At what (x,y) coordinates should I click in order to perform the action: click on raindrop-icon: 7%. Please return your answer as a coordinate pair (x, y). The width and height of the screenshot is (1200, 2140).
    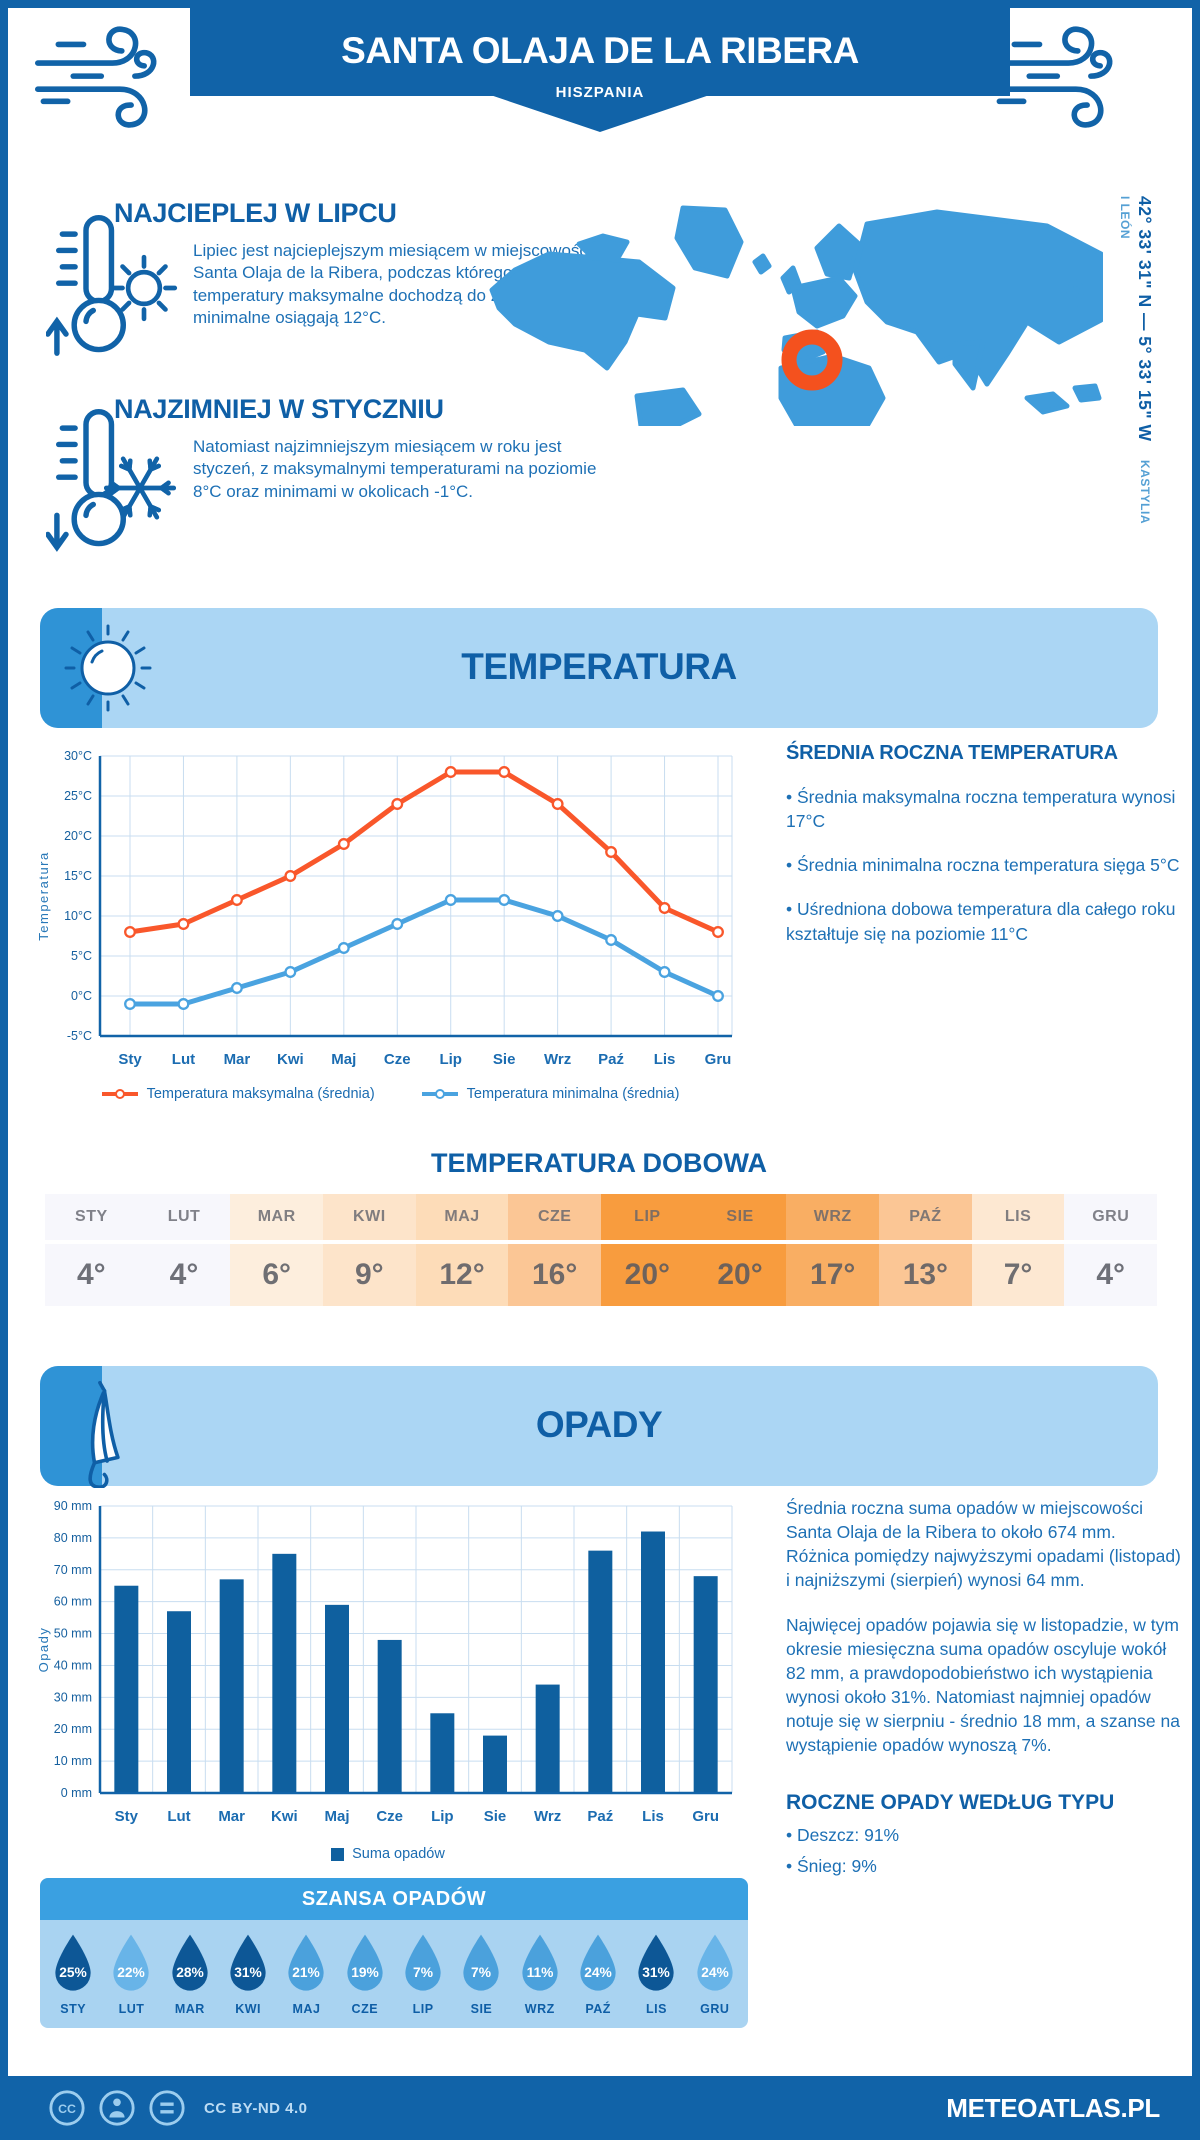
    Looking at the image, I should click on (481, 1962).